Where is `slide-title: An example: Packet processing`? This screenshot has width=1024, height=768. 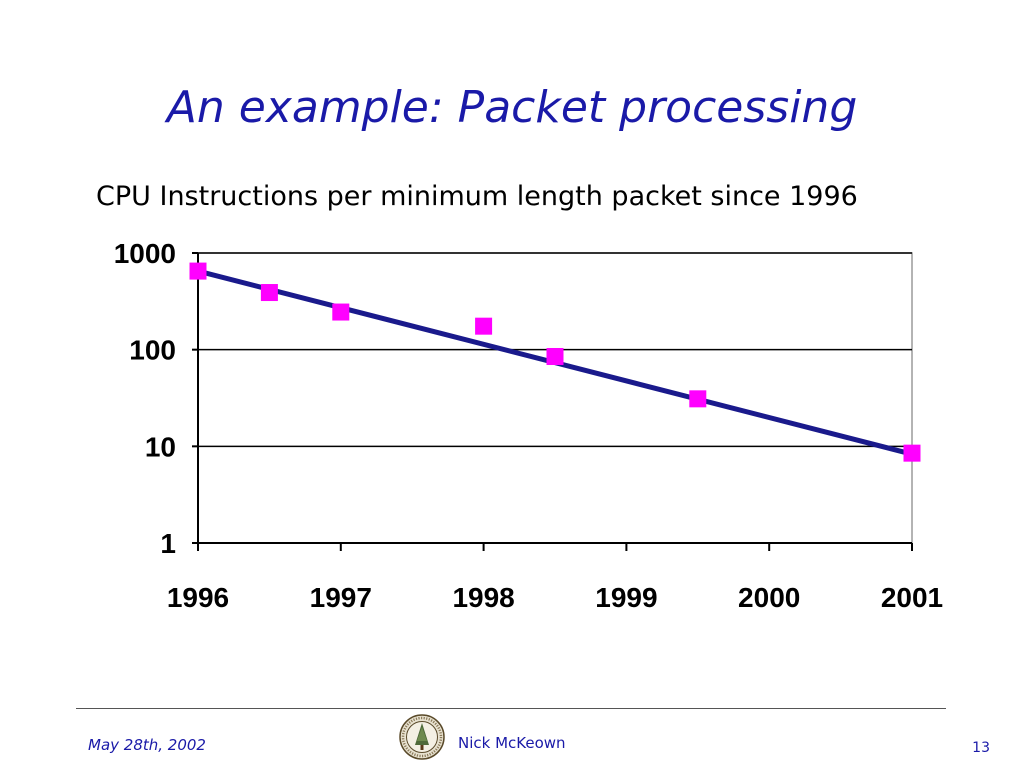 slide-title: An example: Packet processing is located at coordinates (512, 107).